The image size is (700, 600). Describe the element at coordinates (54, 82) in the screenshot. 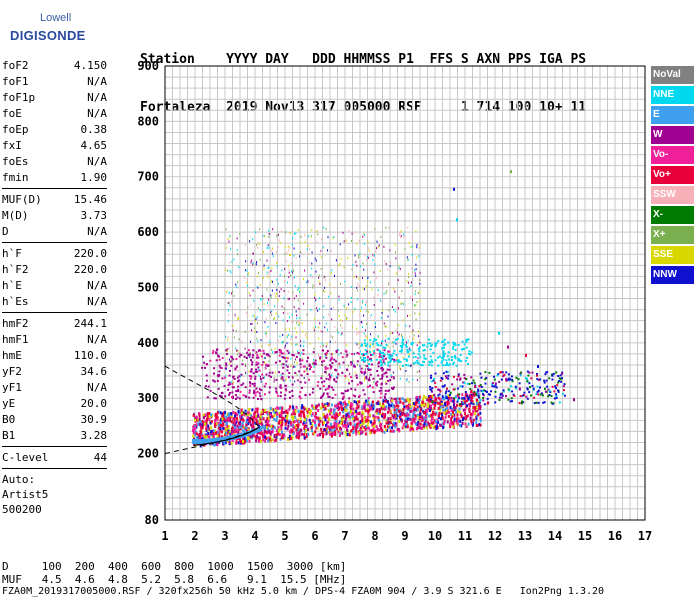

I see `param-row: foF1 N/A` at that location.